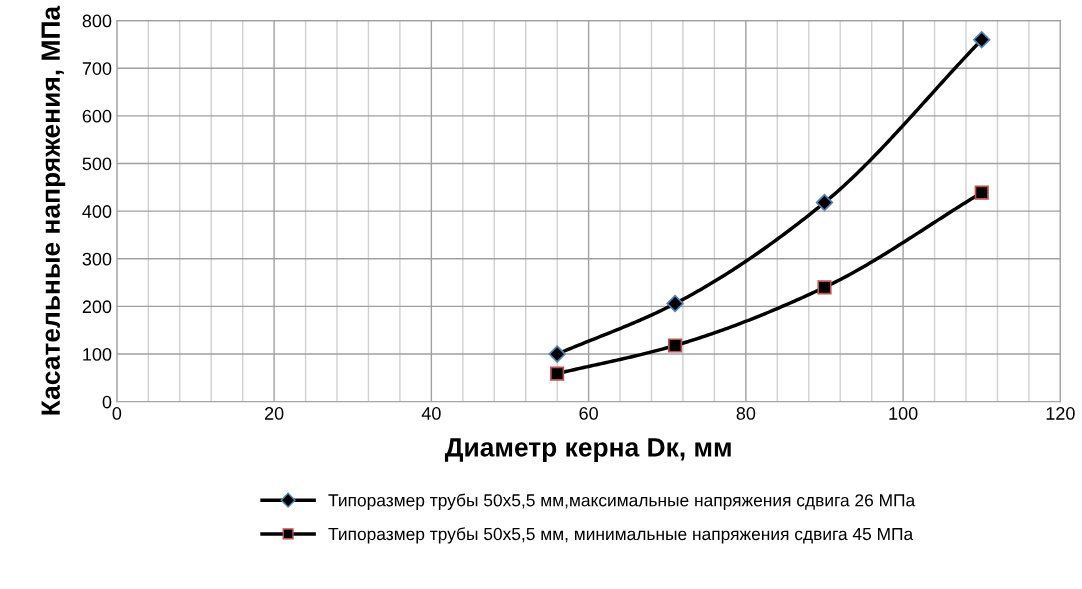 The height and width of the screenshot is (589, 1082). I want to click on y-tick-label: 0, so click(107, 402).